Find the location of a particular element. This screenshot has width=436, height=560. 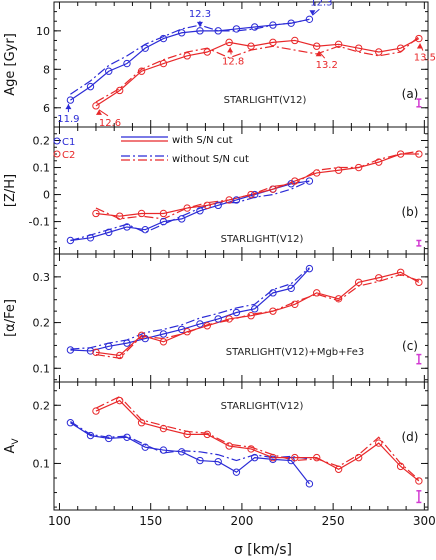

panel-c-c2-line-cut is located at coordinates (257, 314).